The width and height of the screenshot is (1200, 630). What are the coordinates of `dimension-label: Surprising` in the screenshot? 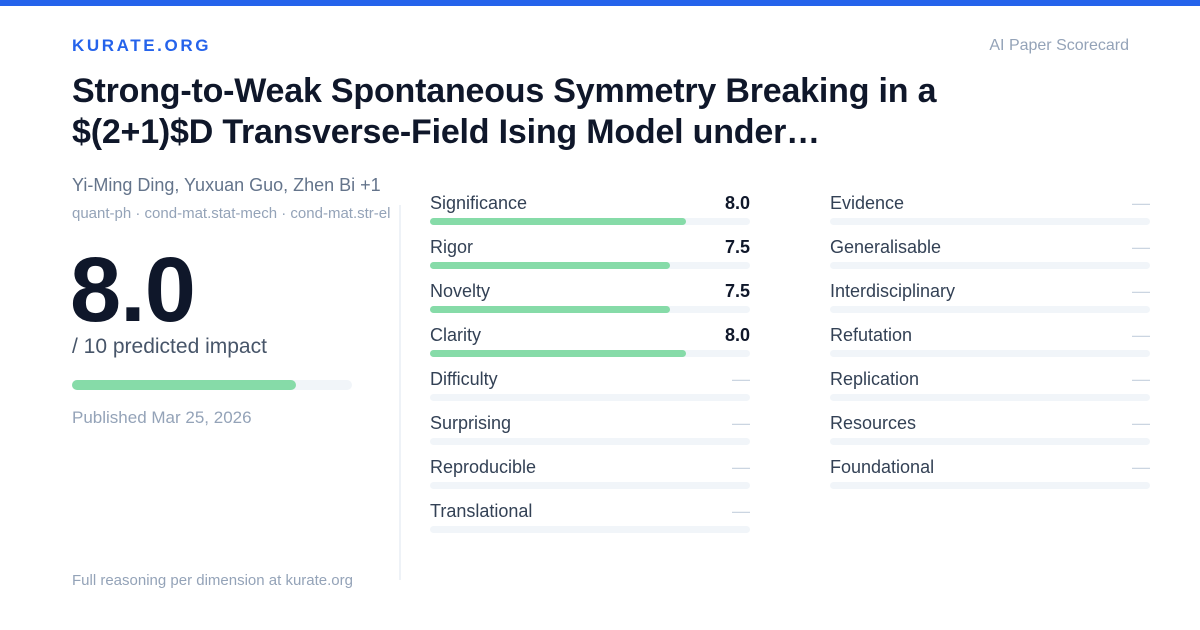 It's located at (471, 423).